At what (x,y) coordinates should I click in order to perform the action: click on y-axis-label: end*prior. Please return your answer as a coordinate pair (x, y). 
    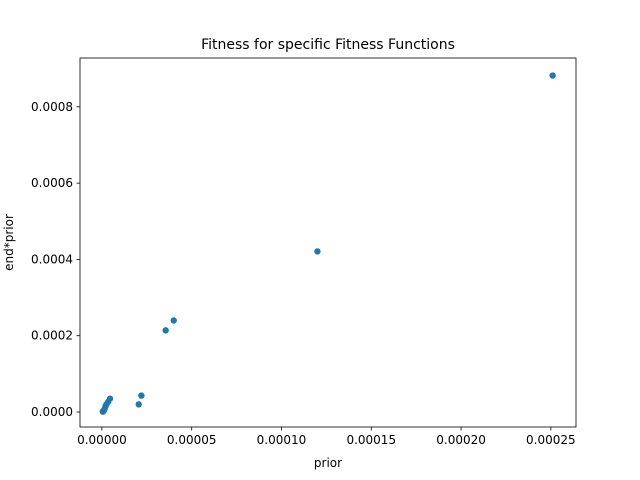
    Looking at the image, I should click on (9, 242).